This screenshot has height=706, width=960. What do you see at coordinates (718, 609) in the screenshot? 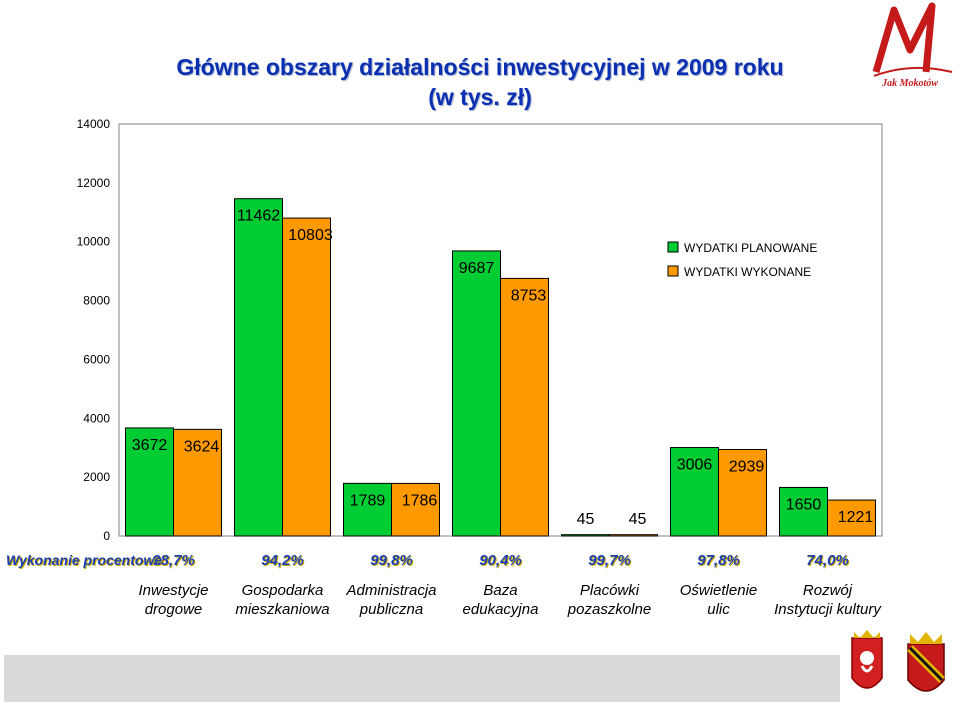
I see `category-label: ulic` at bounding box center [718, 609].